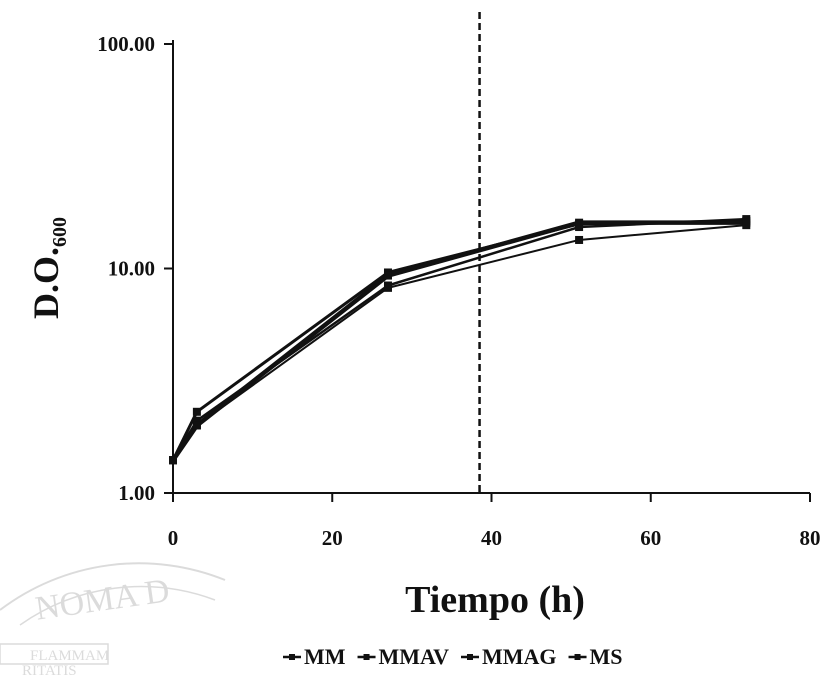 The height and width of the screenshot is (675, 827). I want to click on x-axis-ticks: 0 20 40 60 80, so click(494, 521).